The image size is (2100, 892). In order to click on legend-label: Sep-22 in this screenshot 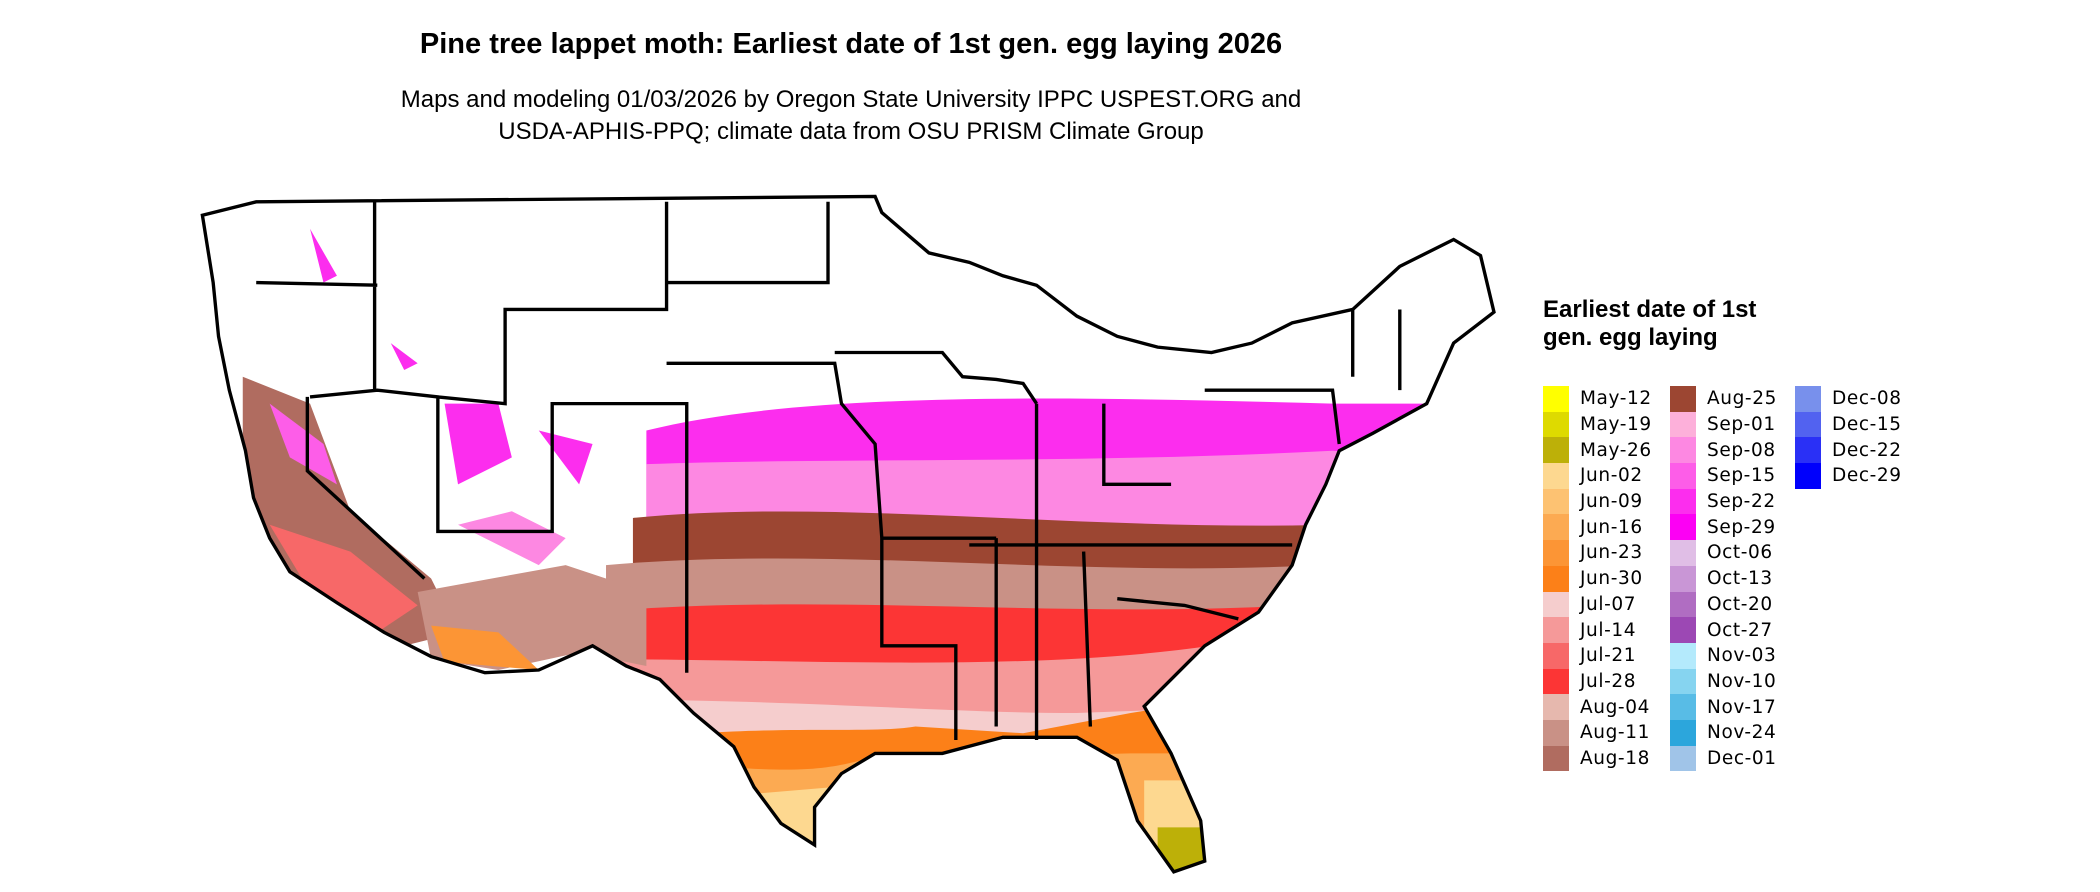, I will do `click(1741, 502)`.